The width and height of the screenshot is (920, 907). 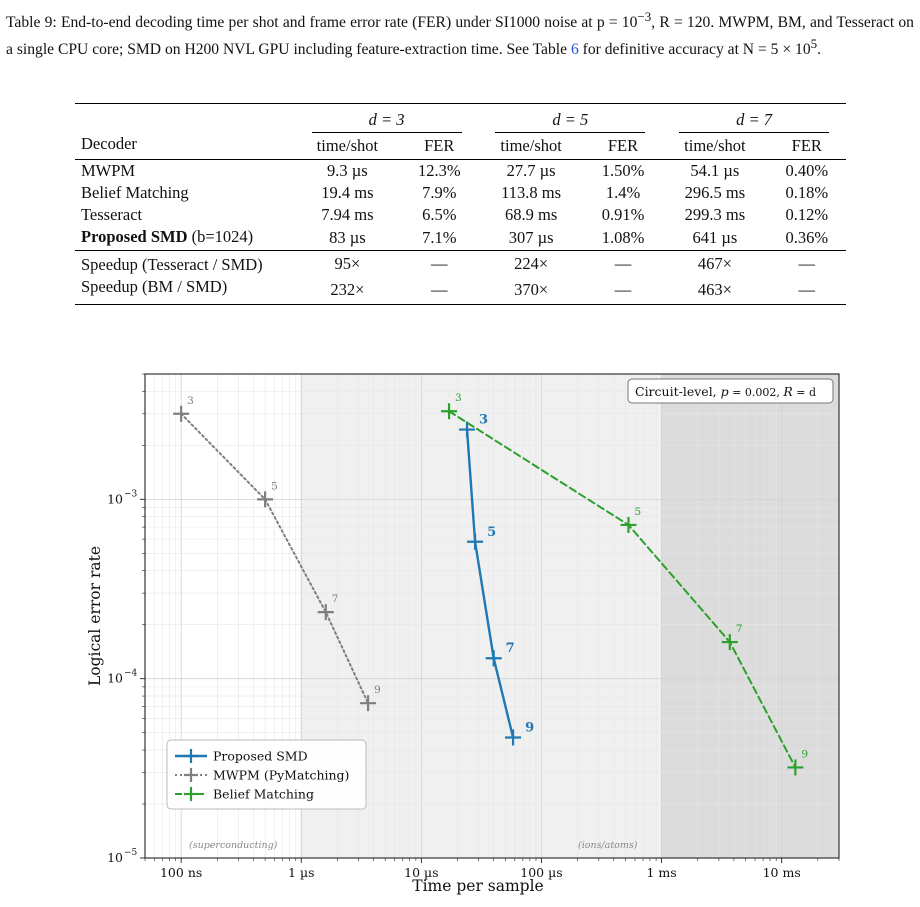 I want to click on table-cell: 9.3 µs, so click(x=347, y=170).